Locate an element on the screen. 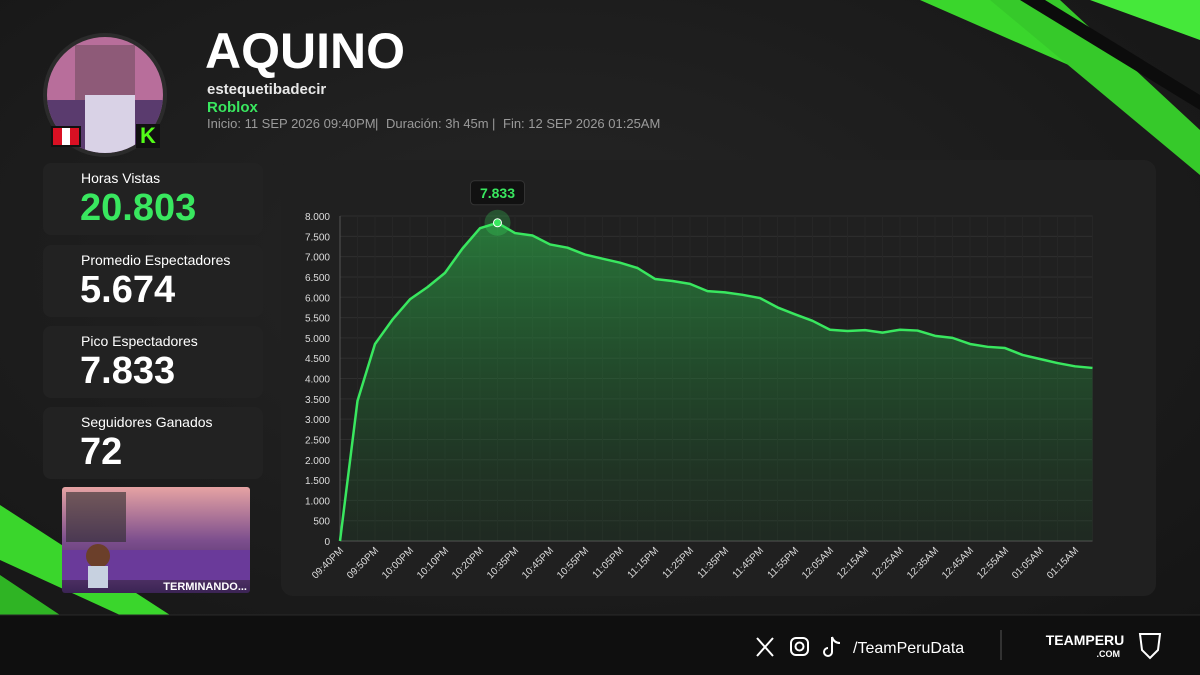  end-time: Fin: 12 SEP 2026 01:25AM is located at coordinates (581, 123).